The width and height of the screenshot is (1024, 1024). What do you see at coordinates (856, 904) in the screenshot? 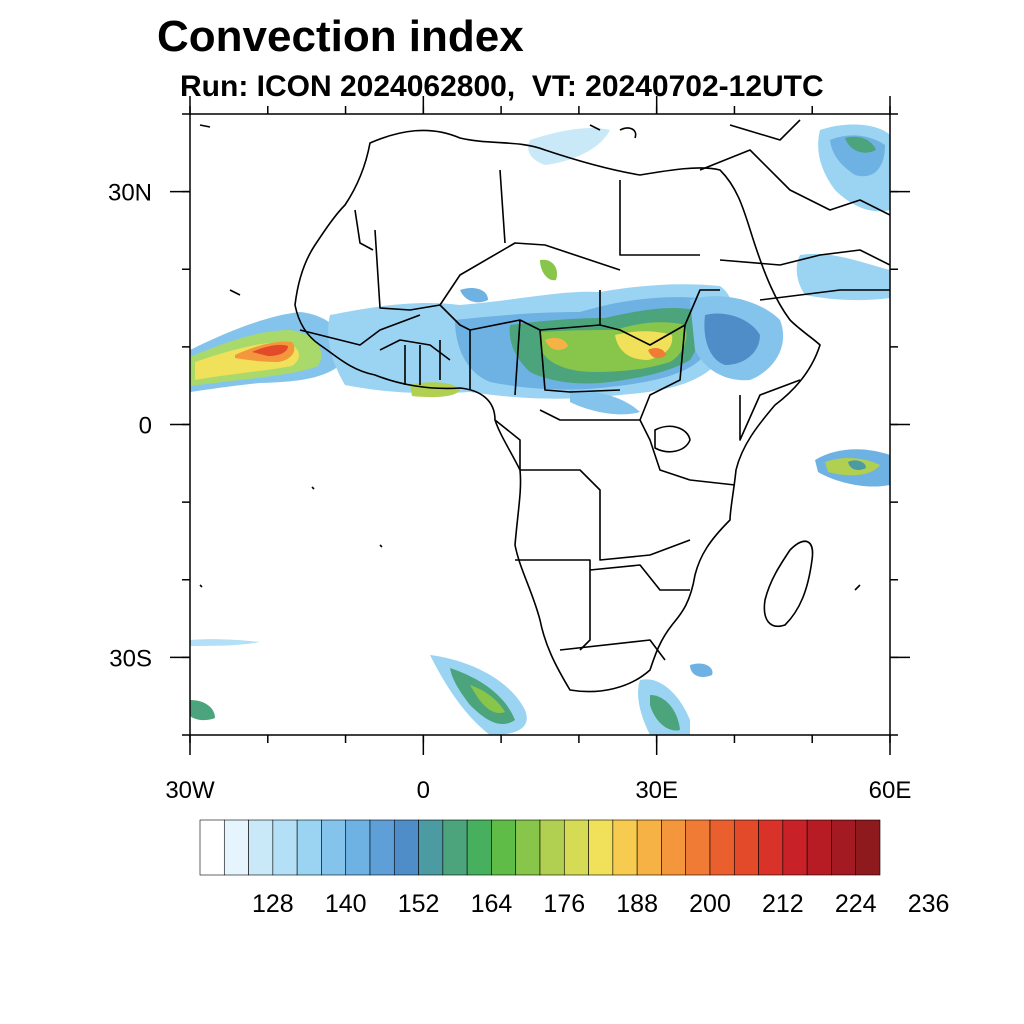
I see `colorbar-label: 224` at bounding box center [856, 904].